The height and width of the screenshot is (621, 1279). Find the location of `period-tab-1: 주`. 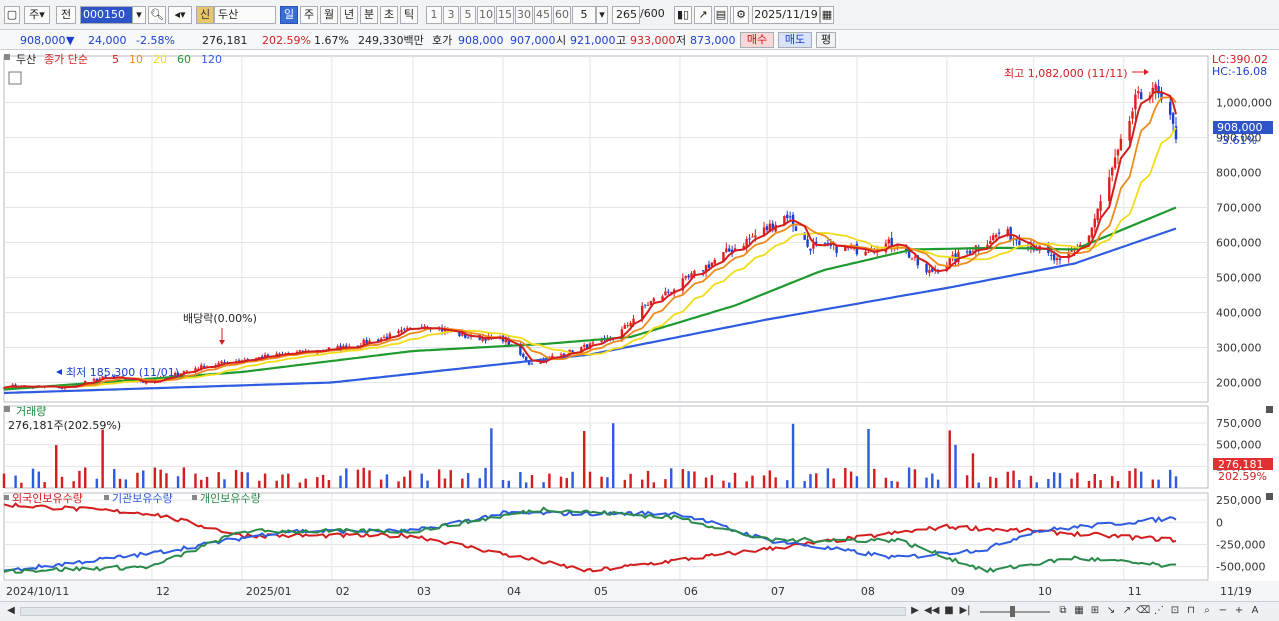

period-tab-1: 주 is located at coordinates (309, 15).